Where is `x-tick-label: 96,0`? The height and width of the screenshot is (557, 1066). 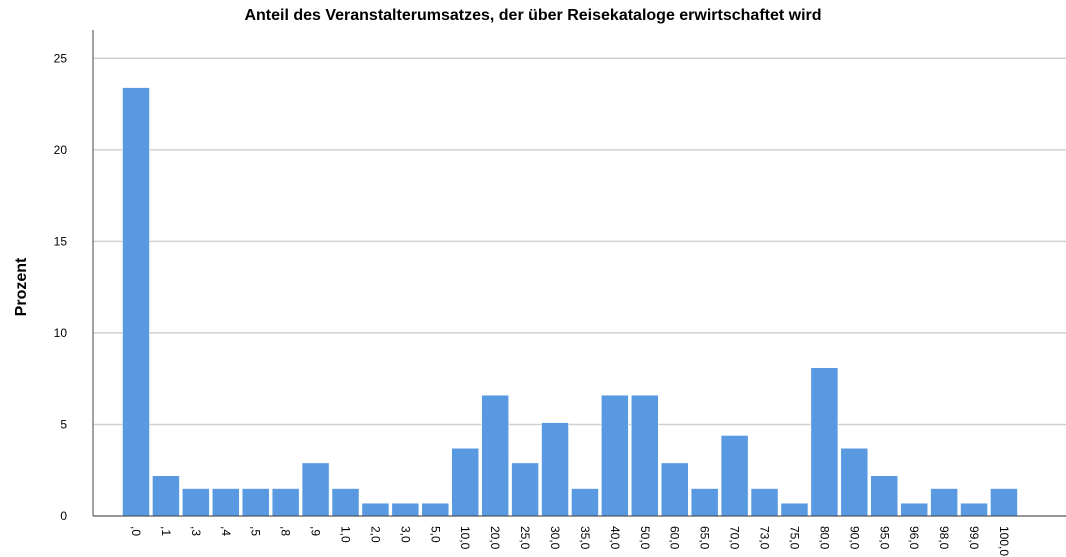 x-tick-label: 96,0 is located at coordinates (914, 538).